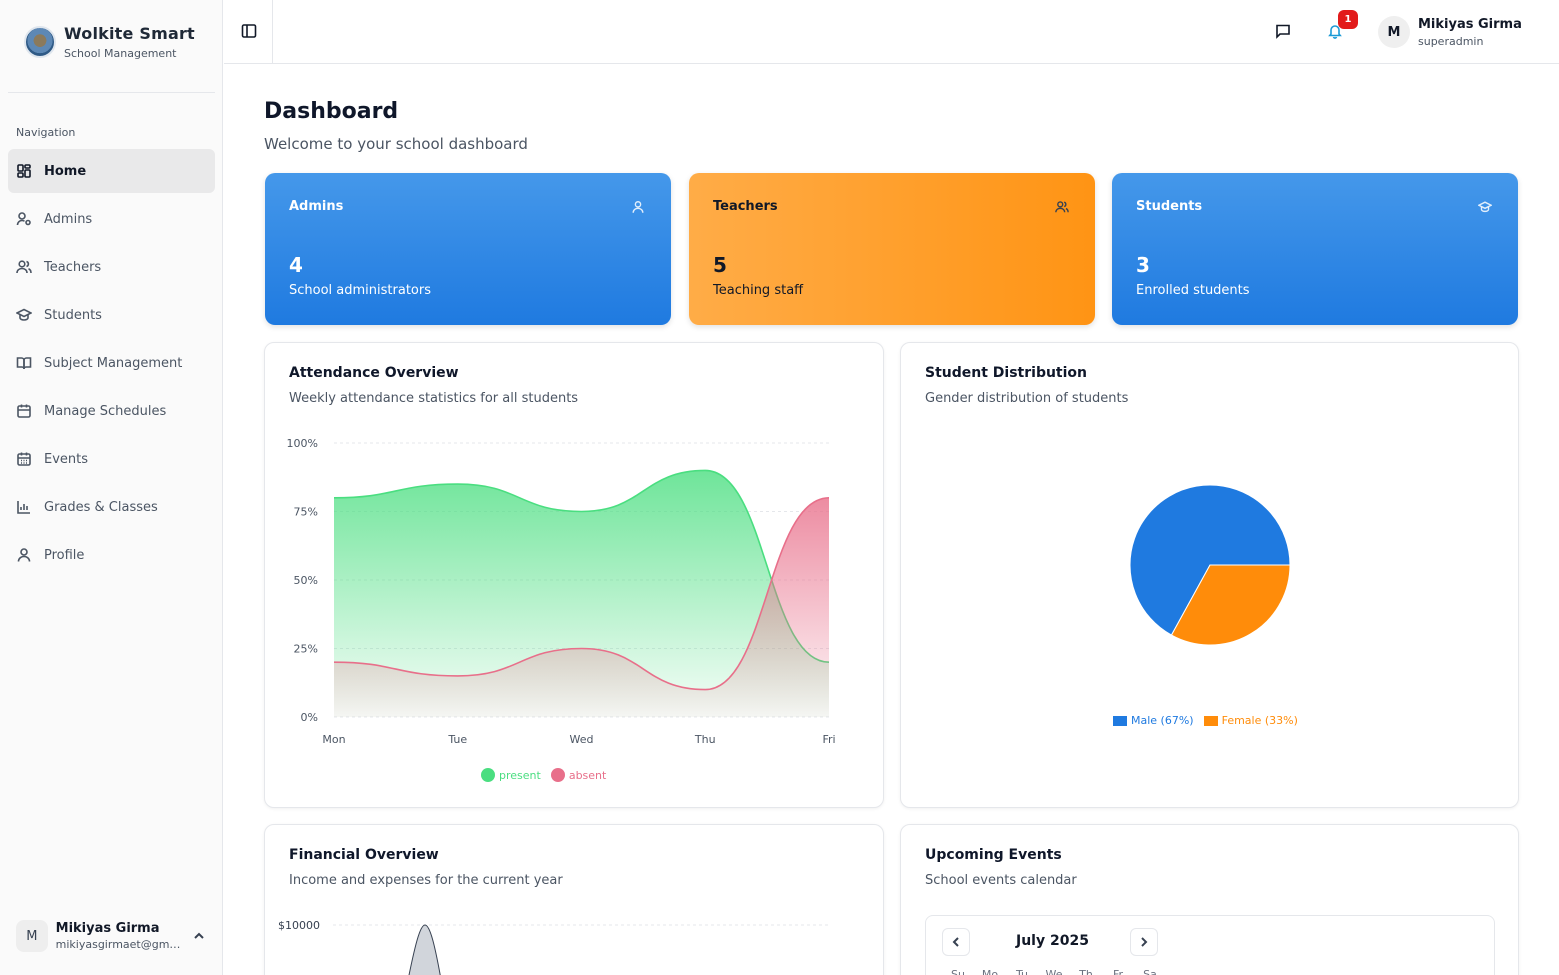 The image size is (1559, 975). Describe the element at coordinates (1169, 206) in the screenshot. I see `stat-title: Students` at that location.